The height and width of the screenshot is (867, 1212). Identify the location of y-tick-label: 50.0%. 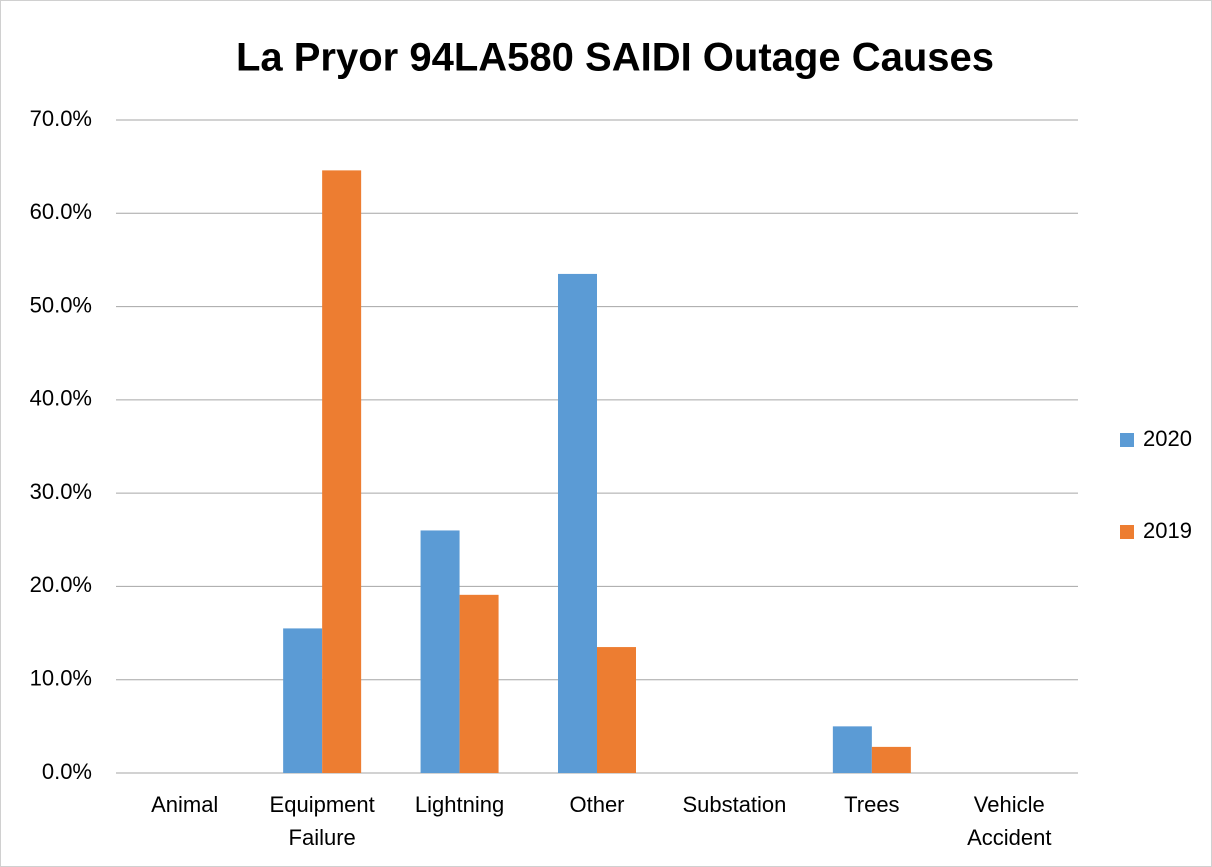
(61, 304).